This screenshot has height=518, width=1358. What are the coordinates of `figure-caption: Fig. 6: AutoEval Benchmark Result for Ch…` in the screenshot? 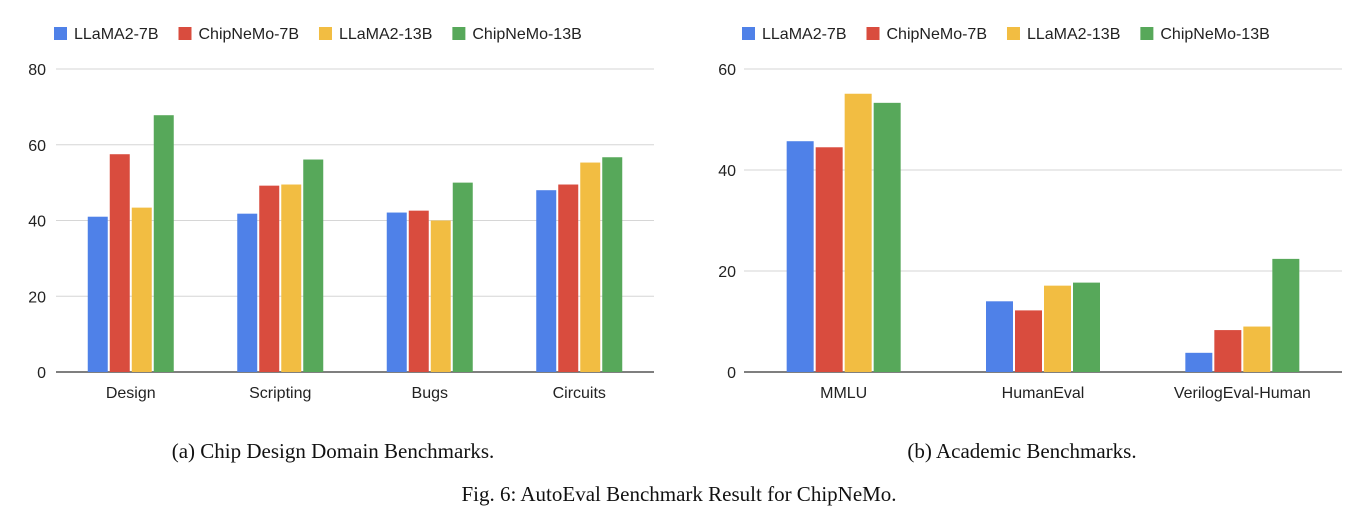 It's located at (678, 494).